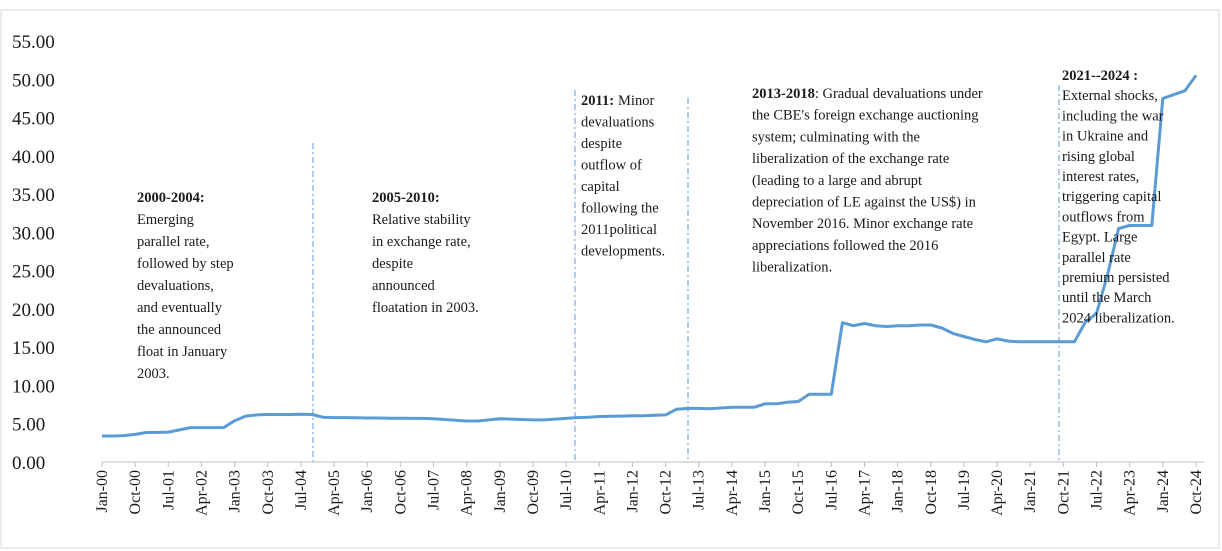 This screenshot has width=1222, height=551. Describe the element at coordinates (632, 491) in the screenshot. I see `x-tick-label: Jan-12` at that location.